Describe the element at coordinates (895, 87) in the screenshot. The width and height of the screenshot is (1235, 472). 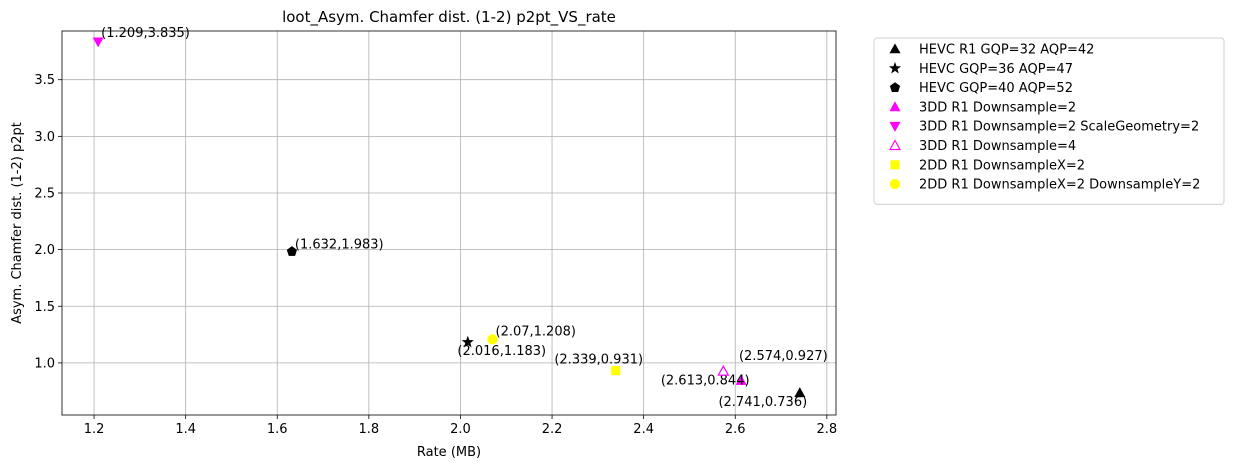
I see `legend-marker-pentagon` at that location.